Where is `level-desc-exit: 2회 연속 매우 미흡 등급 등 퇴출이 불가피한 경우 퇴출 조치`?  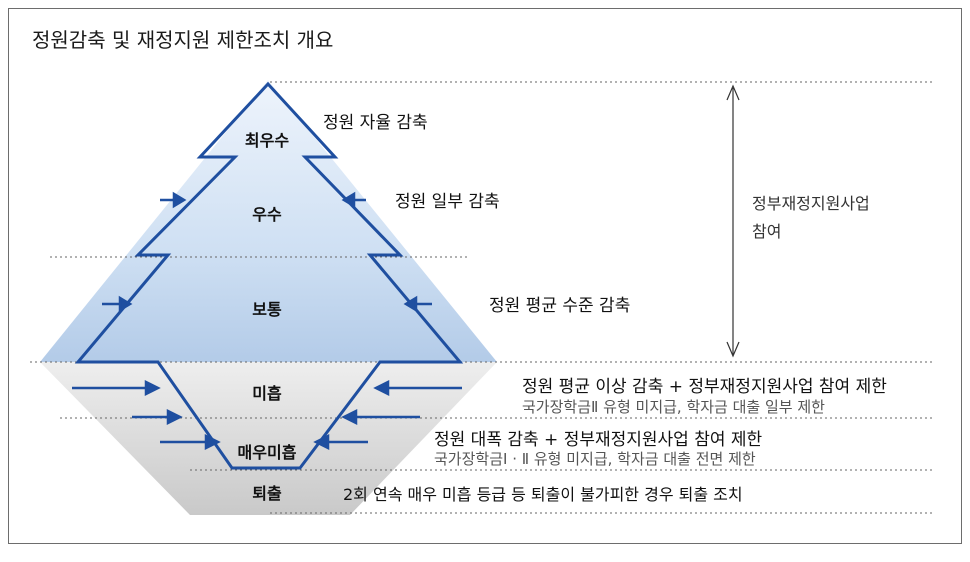
level-desc-exit: 2회 연속 매우 미흡 등급 등 퇴출이 불가피한 경우 퇴출 조치 is located at coordinates (543, 494).